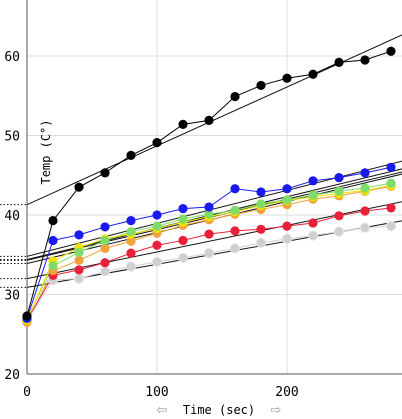 The height and width of the screenshot is (419, 402). Describe the element at coordinates (12, 375) in the screenshot. I see `y-tick-label: 20` at that location.